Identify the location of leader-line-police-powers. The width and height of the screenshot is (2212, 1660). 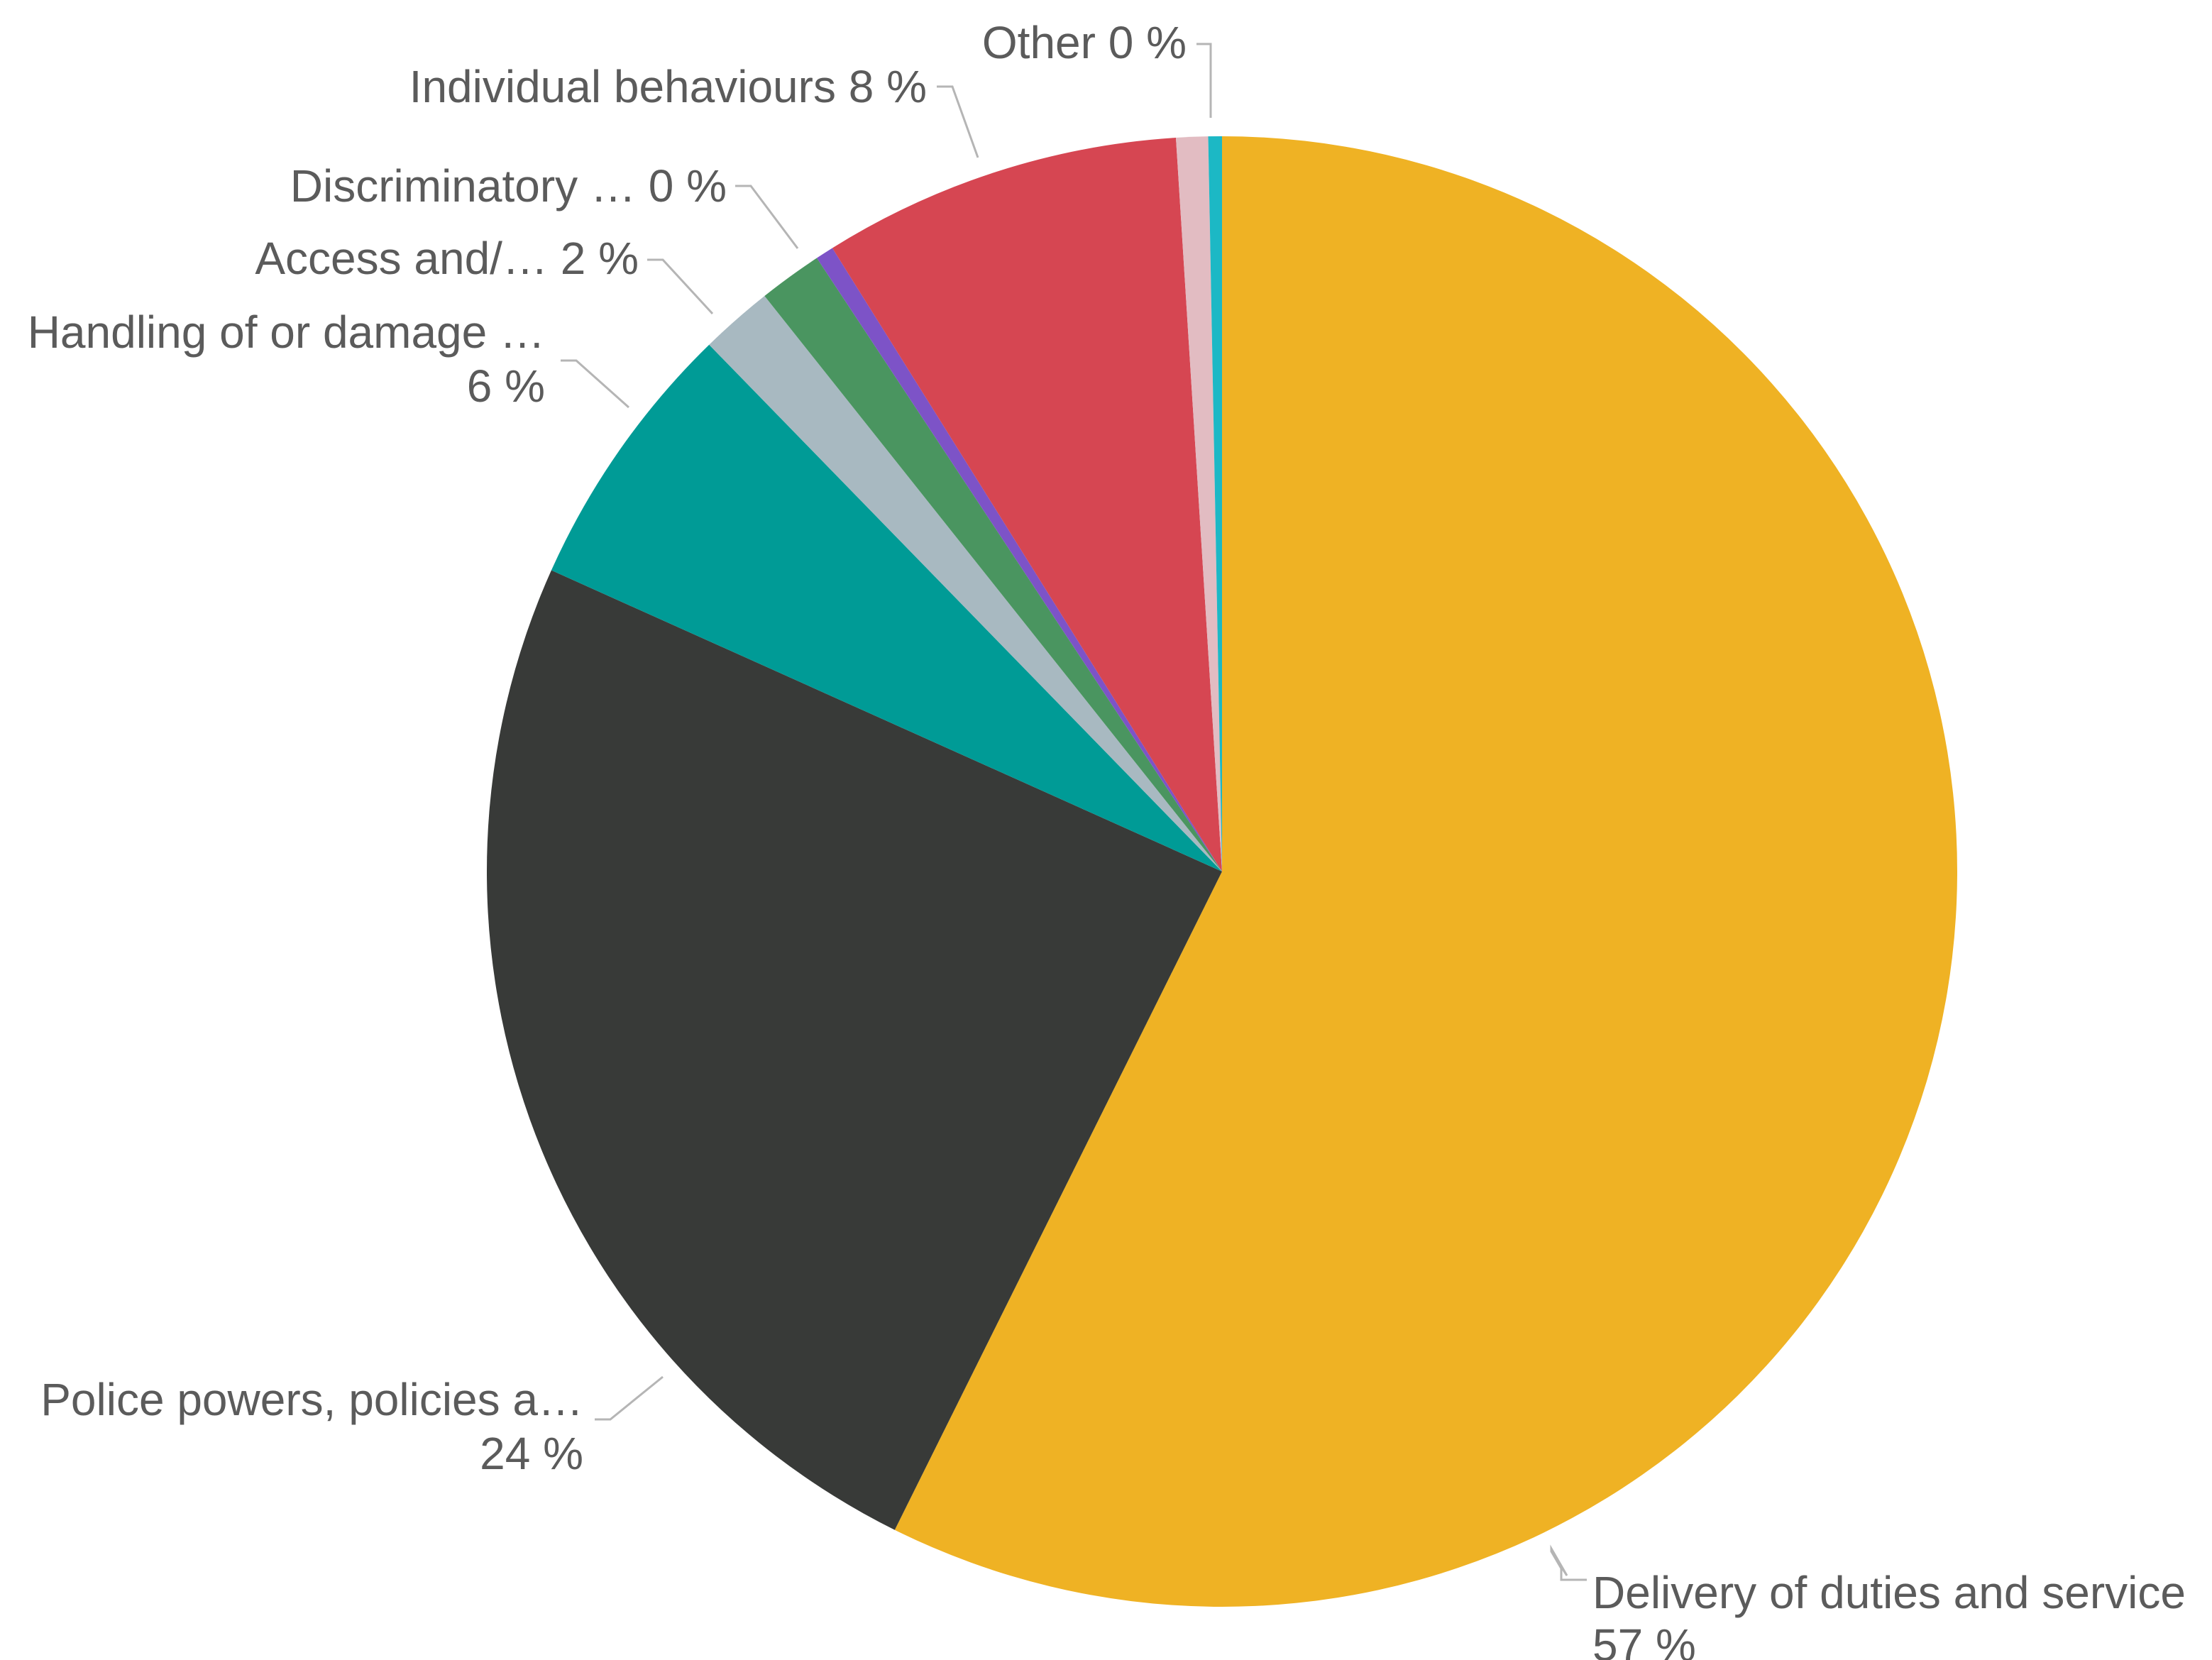
(629, 1398).